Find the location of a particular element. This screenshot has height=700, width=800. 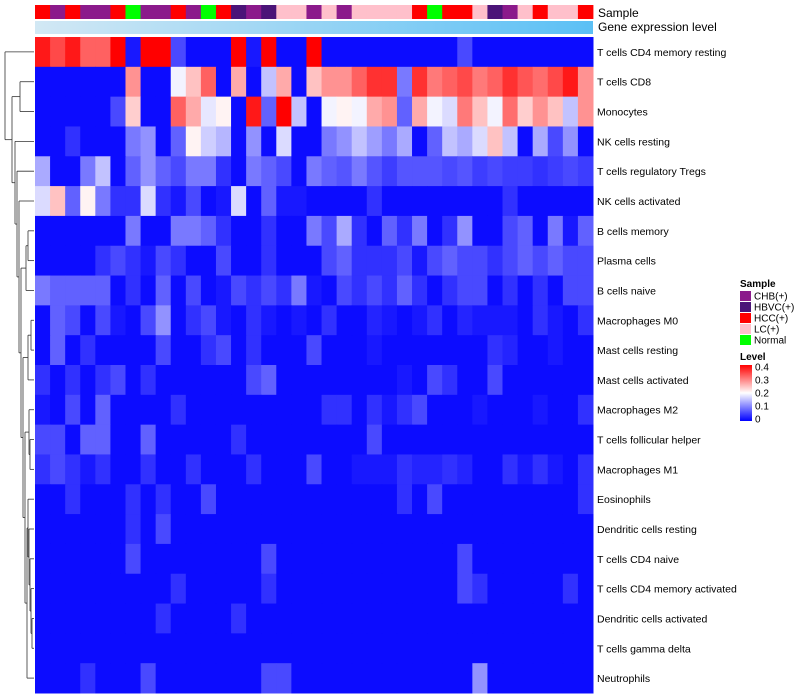

row-label: Mast cells resting is located at coordinates (637, 351).